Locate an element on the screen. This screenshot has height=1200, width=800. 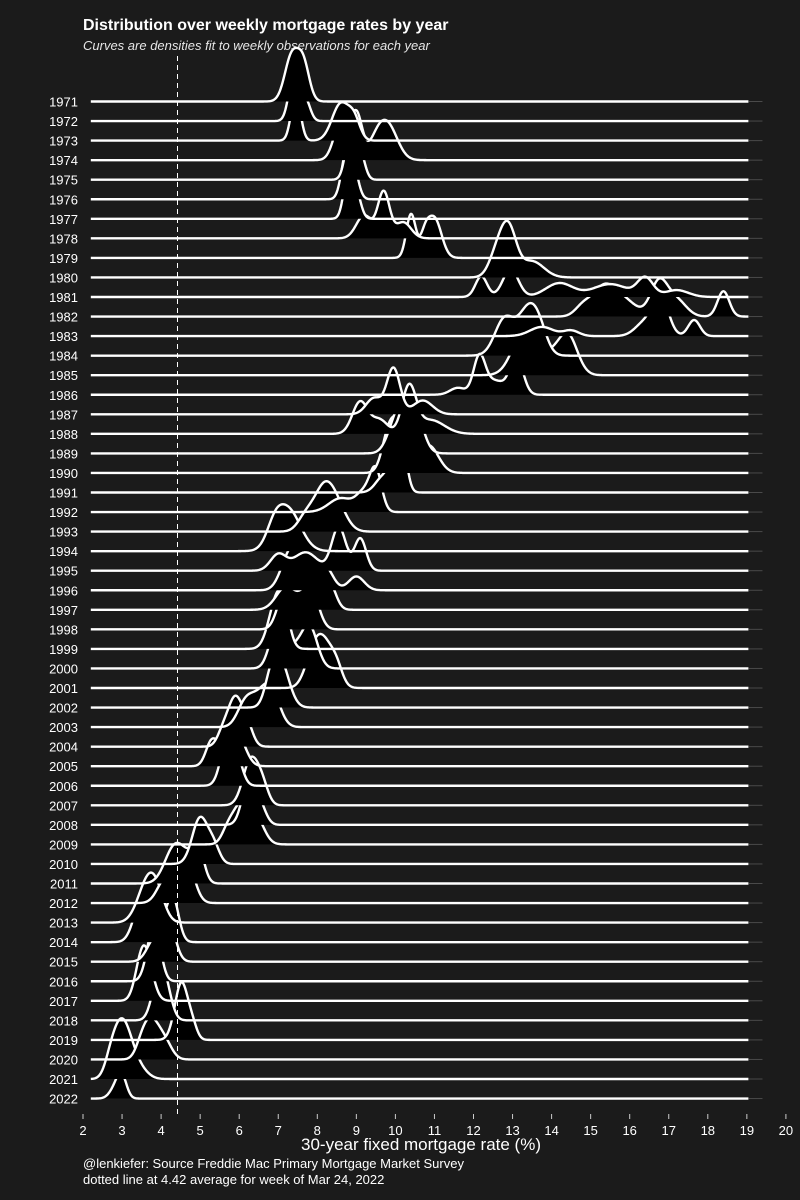
ridge-1985 is located at coordinates (419, 353).